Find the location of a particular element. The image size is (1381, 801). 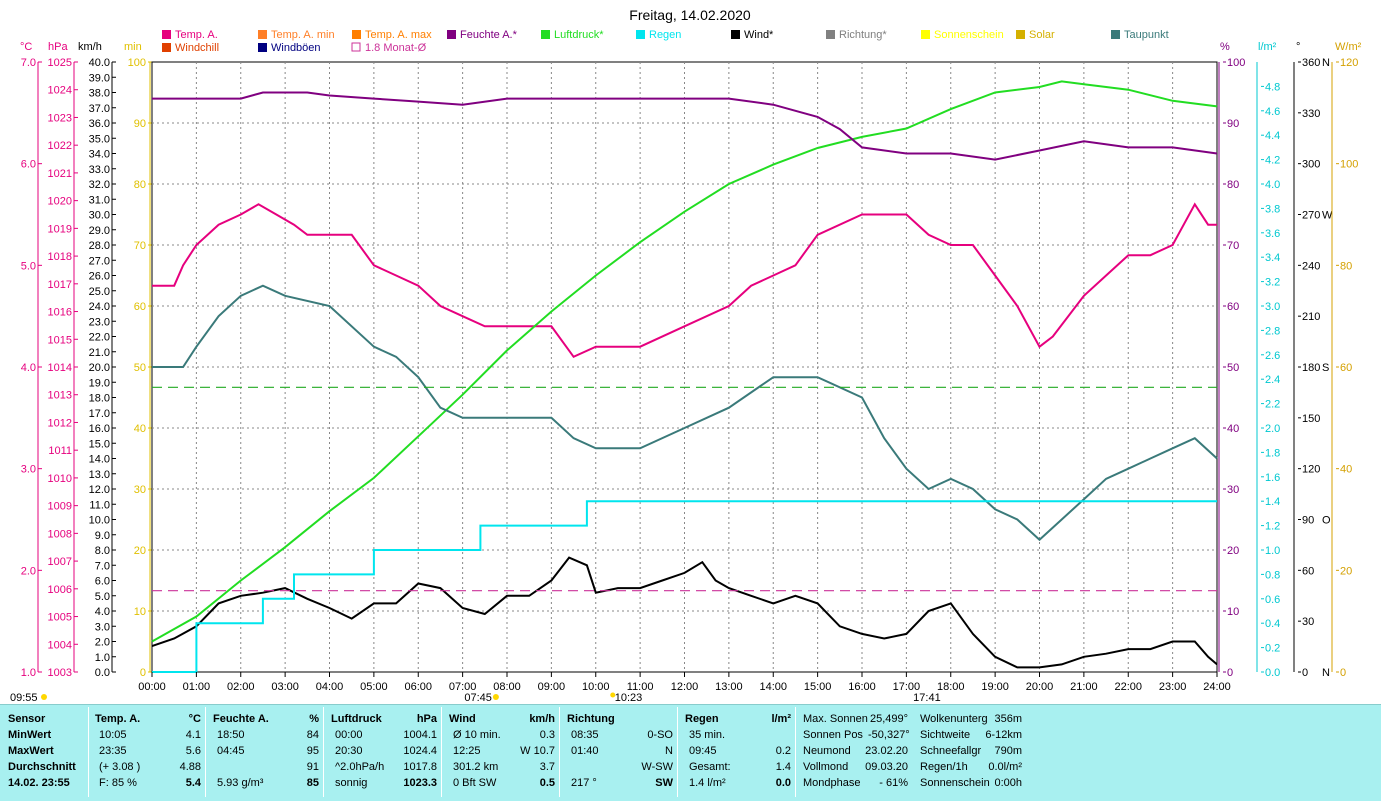

tick-lm2: 3.2 is located at coordinates (1272, 283).